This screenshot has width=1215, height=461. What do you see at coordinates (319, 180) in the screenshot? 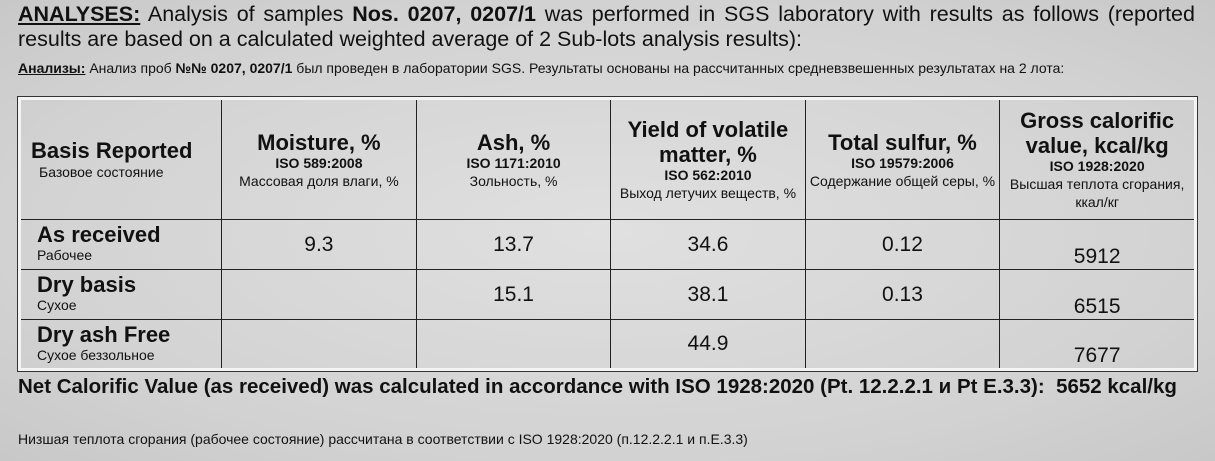
I see `header-ru: Массовая доля влаги, %` at bounding box center [319, 180].